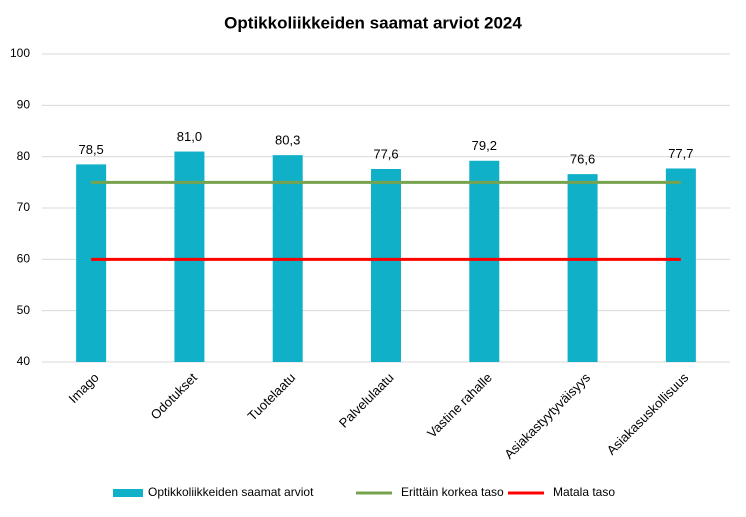 This screenshot has height=517, width=746. I want to click on legend-label: Erittäin korkea taso, so click(452, 492).